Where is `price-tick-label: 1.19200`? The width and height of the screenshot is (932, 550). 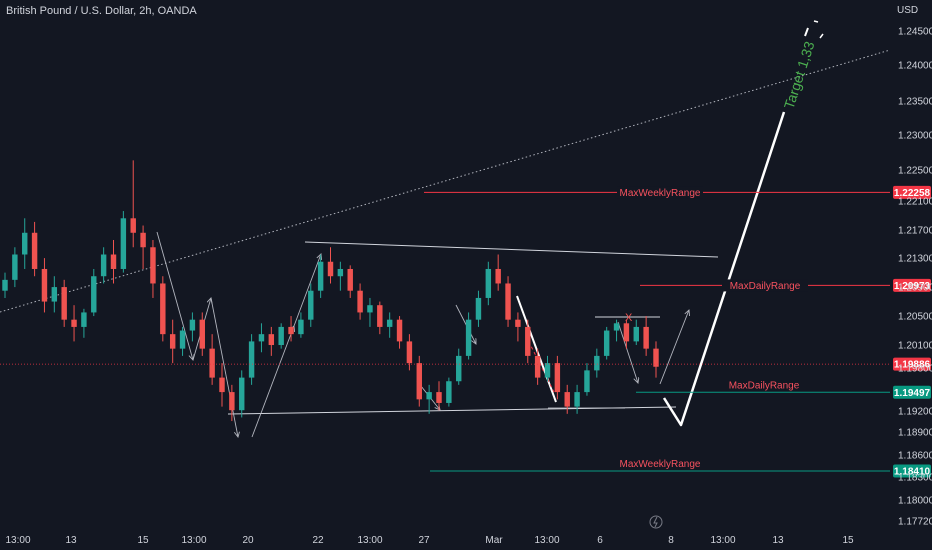 price-tick-label: 1.19200 is located at coordinates (915, 412).